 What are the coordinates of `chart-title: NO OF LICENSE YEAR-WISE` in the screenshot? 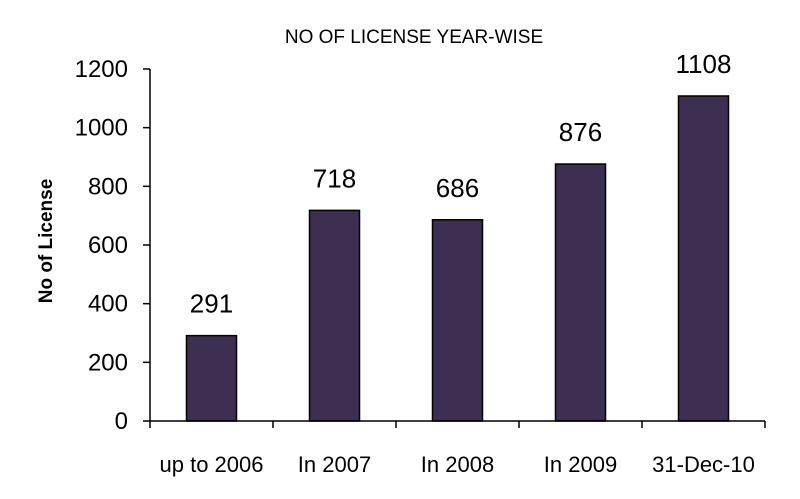 It's located at (414, 37).